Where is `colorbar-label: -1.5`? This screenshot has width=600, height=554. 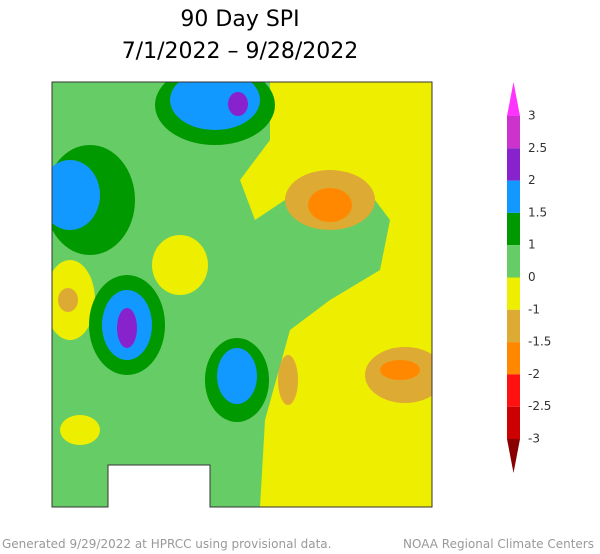
colorbar-label: -1.5 is located at coordinates (539, 342).